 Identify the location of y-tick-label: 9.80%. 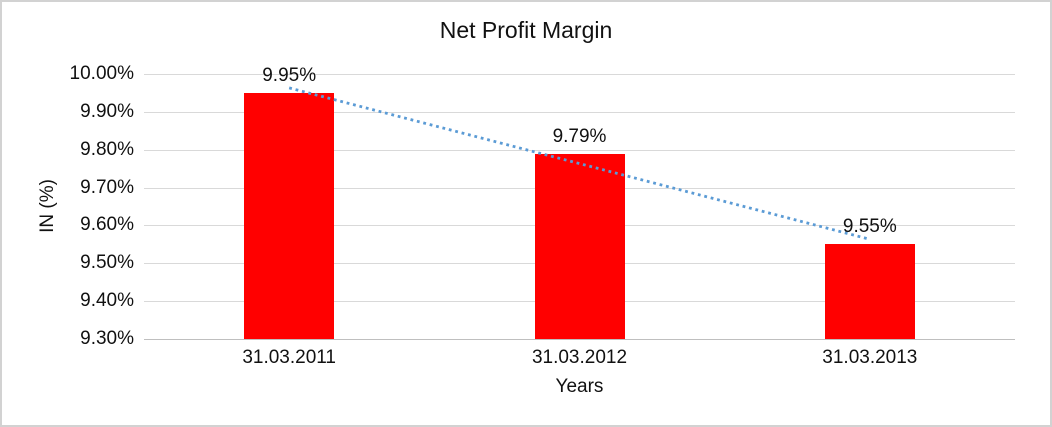
(107, 149).